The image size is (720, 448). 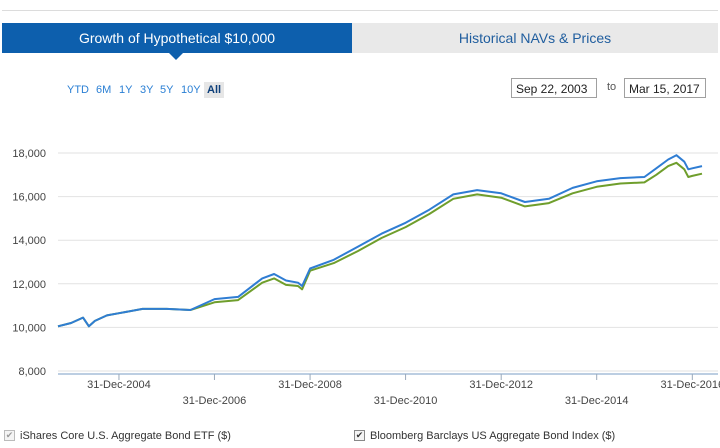 What do you see at coordinates (554, 88) in the screenshot?
I see `start-date-input: Sep 22, 2003` at bounding box center [554, 88].